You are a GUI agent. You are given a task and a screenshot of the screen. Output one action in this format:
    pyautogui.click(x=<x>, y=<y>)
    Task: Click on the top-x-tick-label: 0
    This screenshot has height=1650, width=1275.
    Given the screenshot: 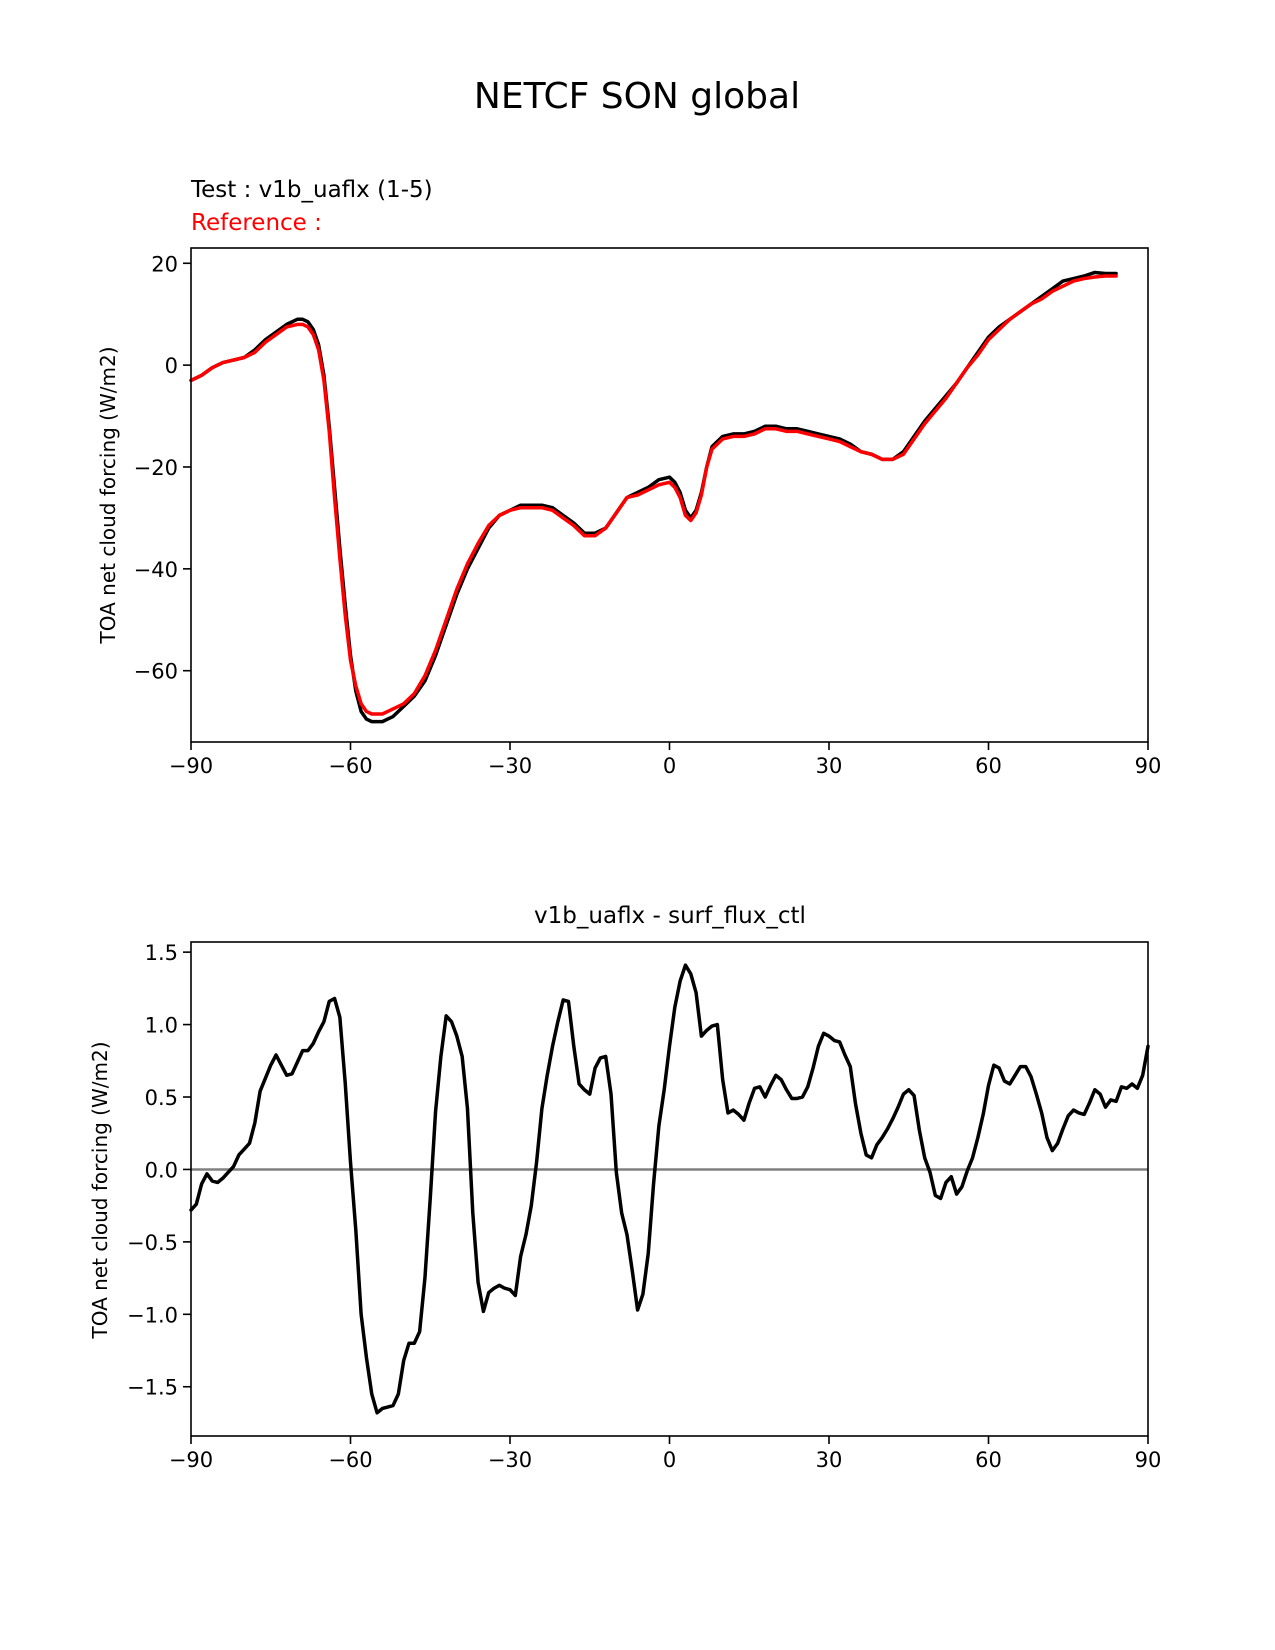 What is the action you would take?
    pyautogui.click(x=669, y=766)
    